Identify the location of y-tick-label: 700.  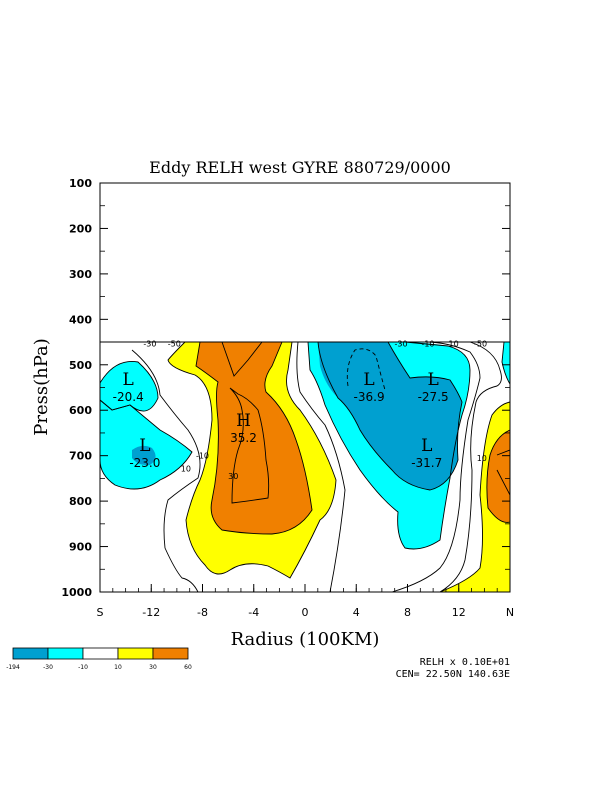
(80, 456).